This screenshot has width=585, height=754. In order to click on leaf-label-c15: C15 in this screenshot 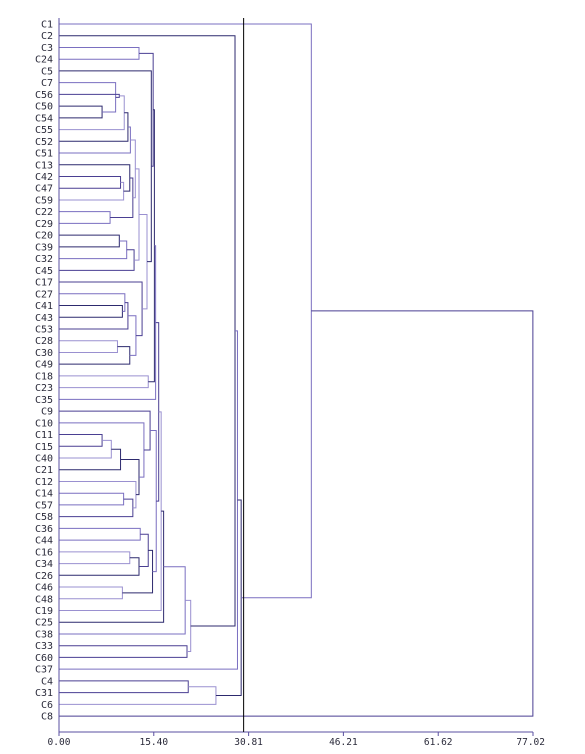, I will do `click(44, 447)`.